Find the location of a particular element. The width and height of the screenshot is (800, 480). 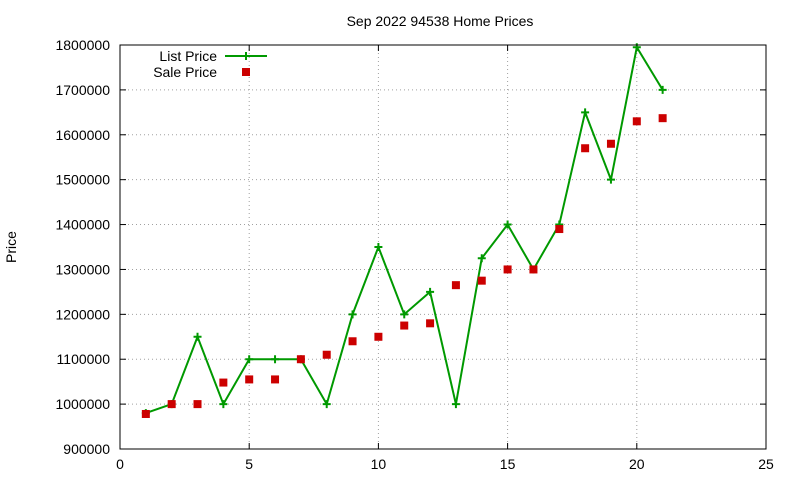

chart-title: Sep 2022 94538 Home Prices is located at coordinates (440, 21).